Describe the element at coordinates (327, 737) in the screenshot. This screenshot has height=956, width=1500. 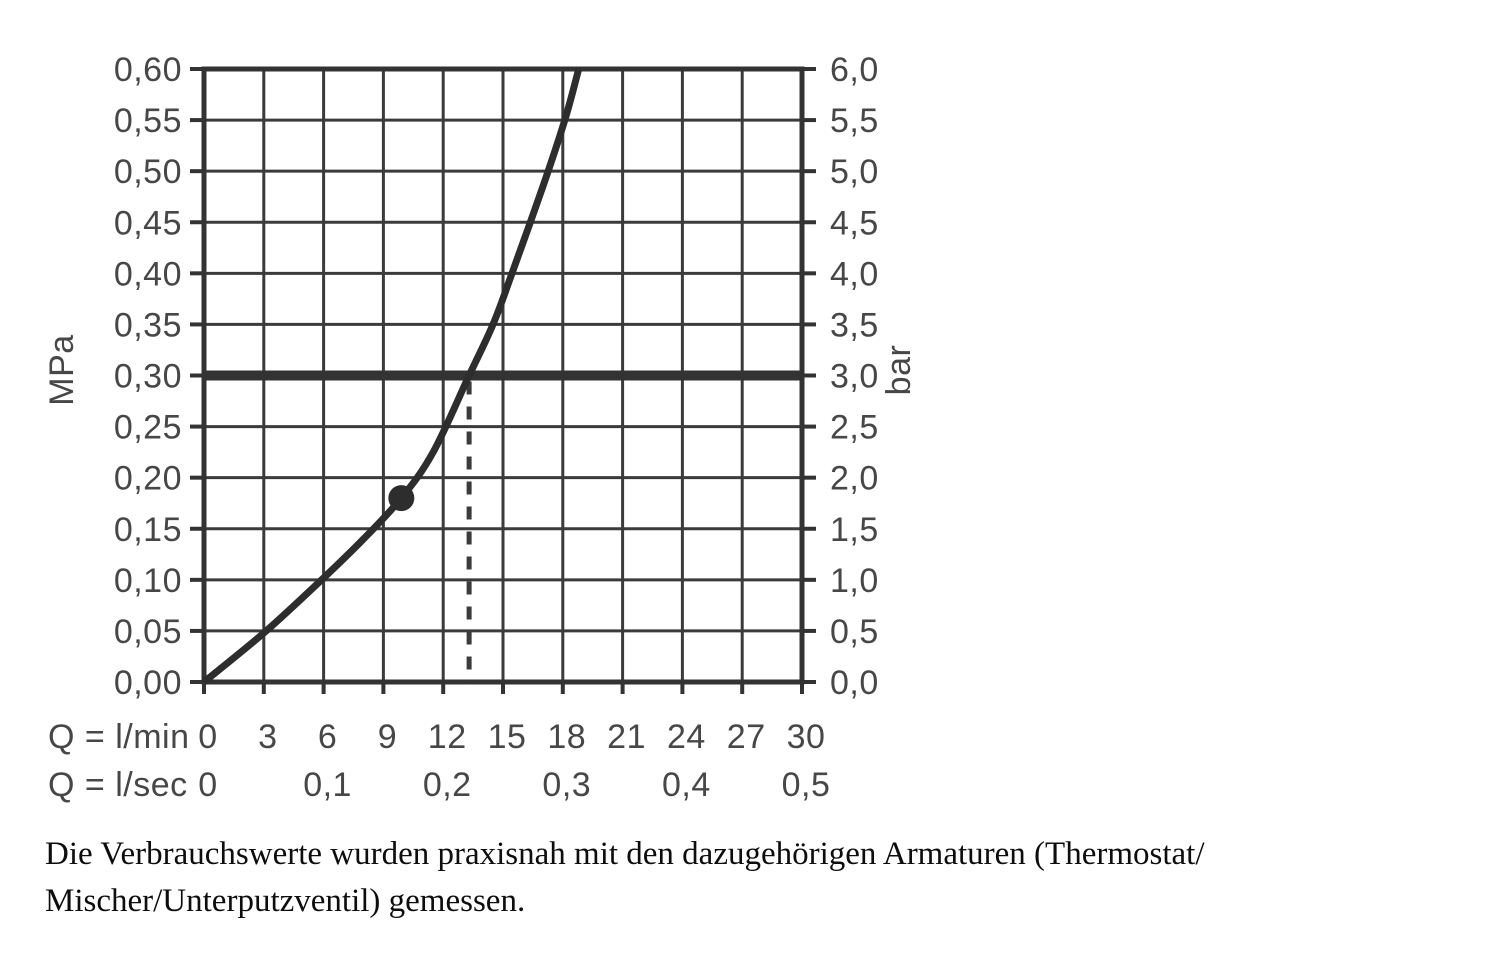
I see `tick-label-lmin: 6` at that location.